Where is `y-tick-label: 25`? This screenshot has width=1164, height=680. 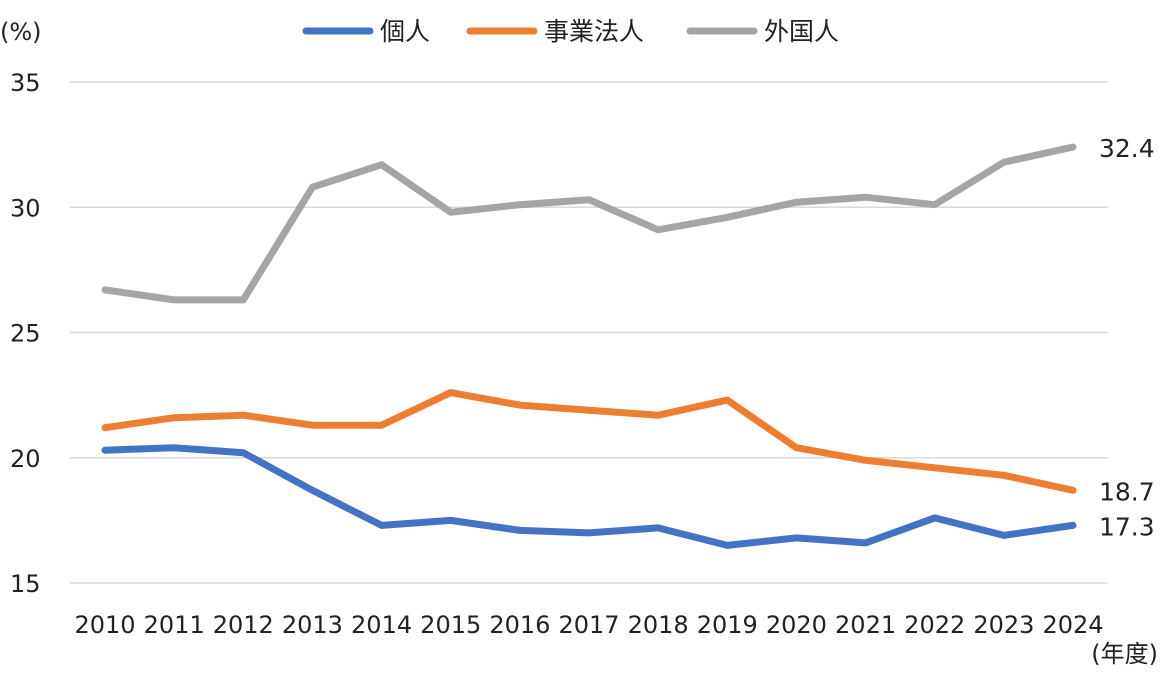
y-tick-label: 25 is located at coordinates (25, 334).